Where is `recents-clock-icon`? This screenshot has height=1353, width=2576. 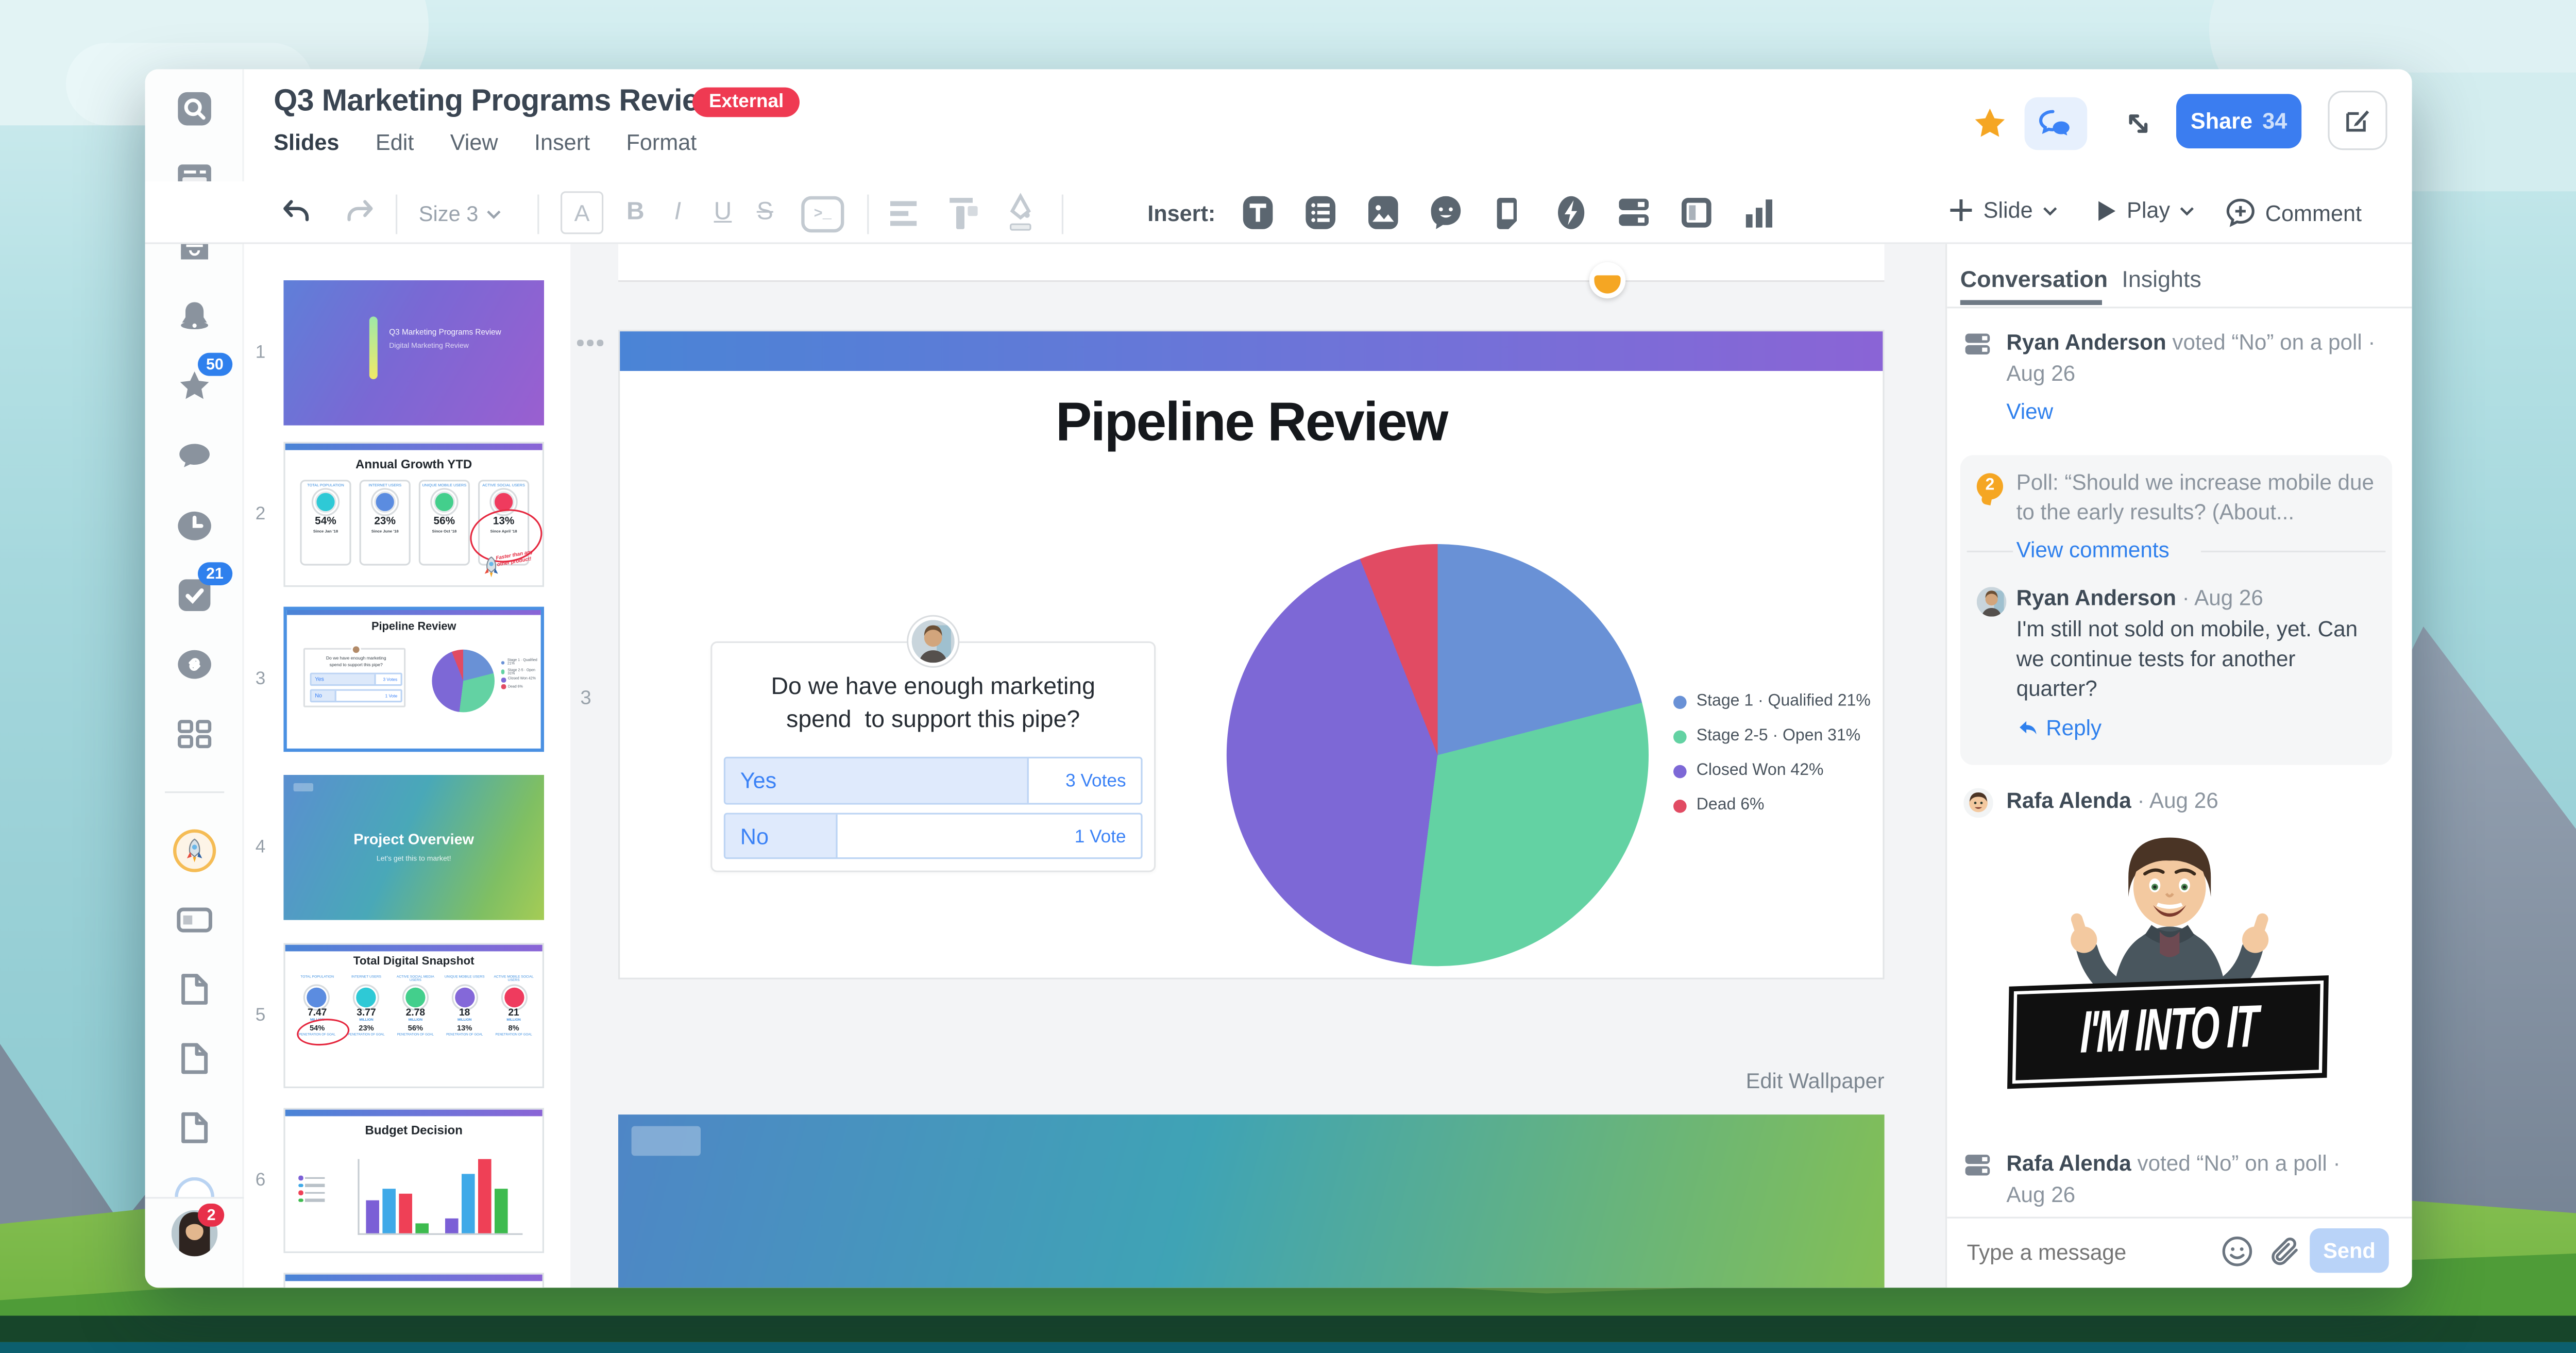 recents-clock-icon is located at coordinates (194, 526).